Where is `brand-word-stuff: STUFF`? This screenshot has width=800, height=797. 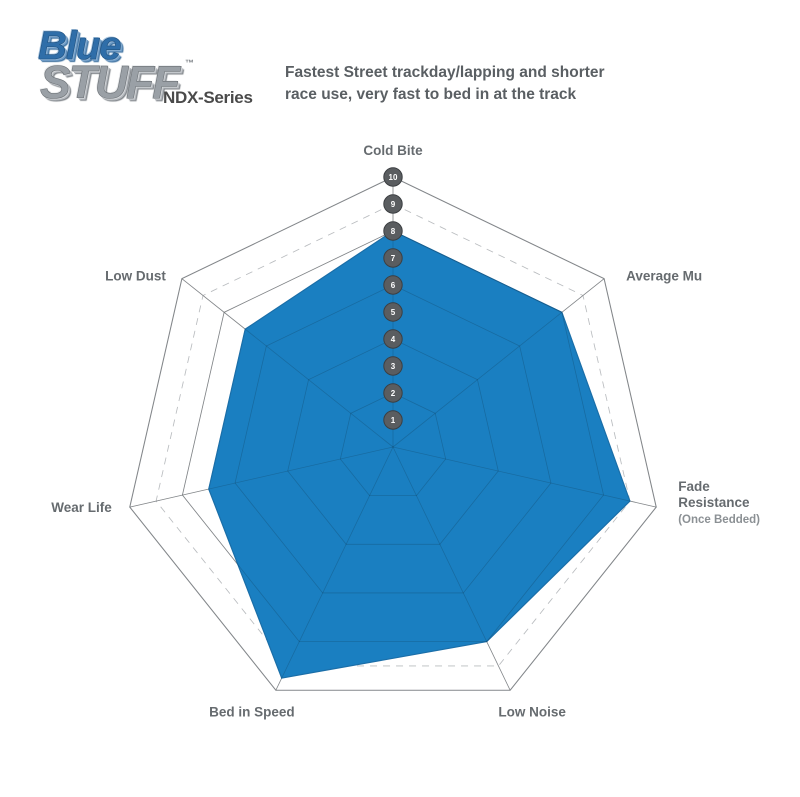
brand-word-stuff: STUFF is located at coordinates (110, 82).